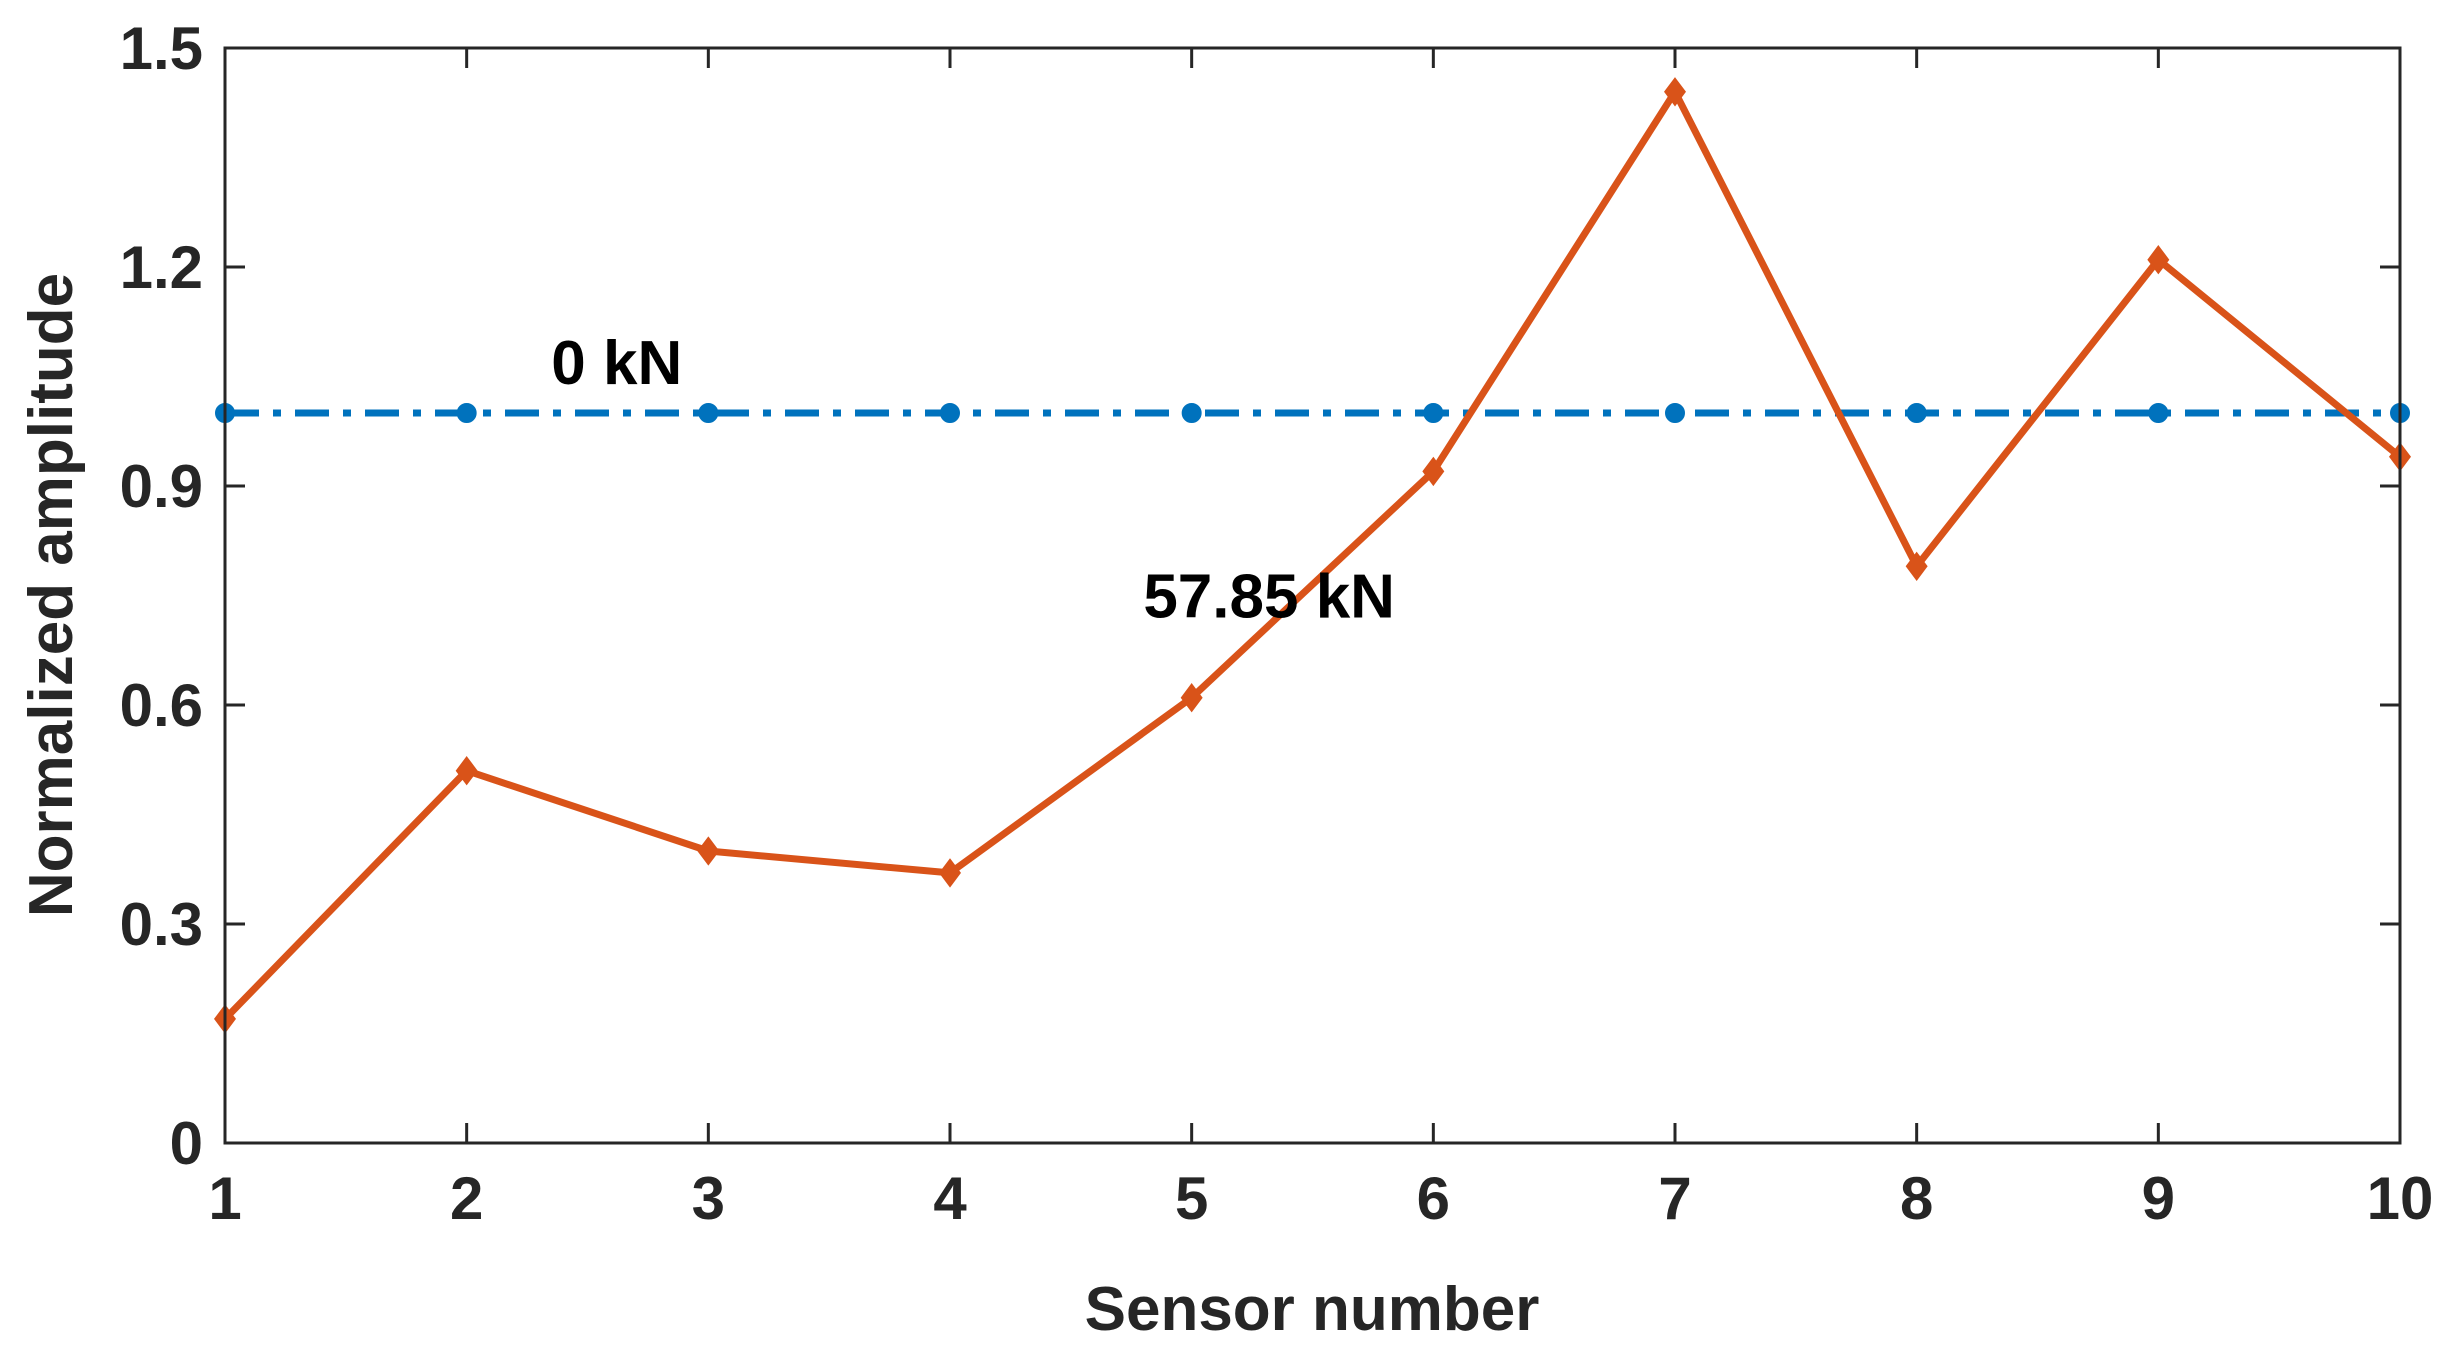  What do you see at coordinates (616, 363) in the screenshot?
I see `annotation-label: 0 kN` at bounding box center [616, 363].